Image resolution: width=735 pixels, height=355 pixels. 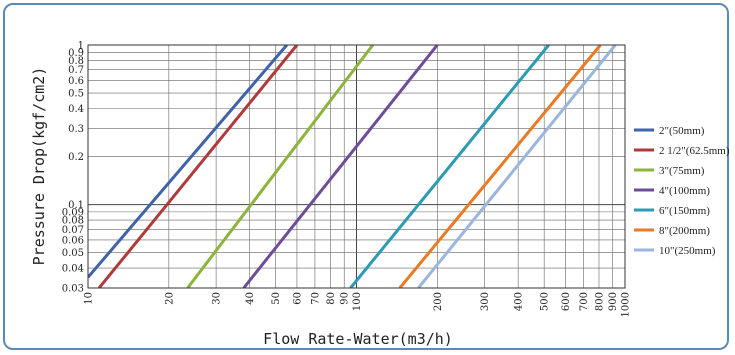 What do you see at coordinates (566, 301) in the screenshot?
I see `x-tick-label: 600` at bounding box center [566, 301].